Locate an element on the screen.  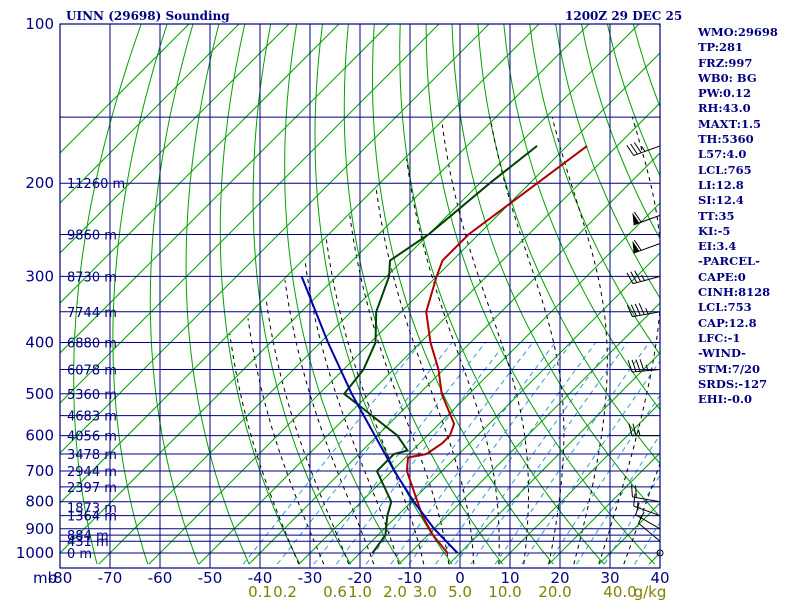
index-item: LFC:-1 is located at coordinates (719, 337).